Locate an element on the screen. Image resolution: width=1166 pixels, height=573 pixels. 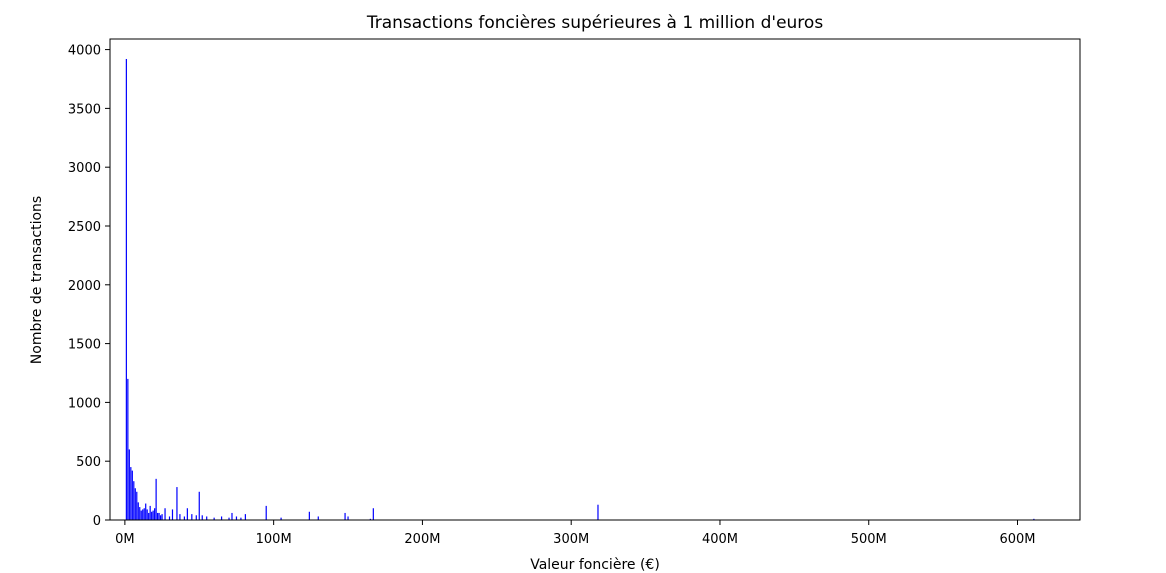
y-axis: 0 500 1000 1500 2000 2500 3000 3500 4000 is located at coordinates (89, 286).